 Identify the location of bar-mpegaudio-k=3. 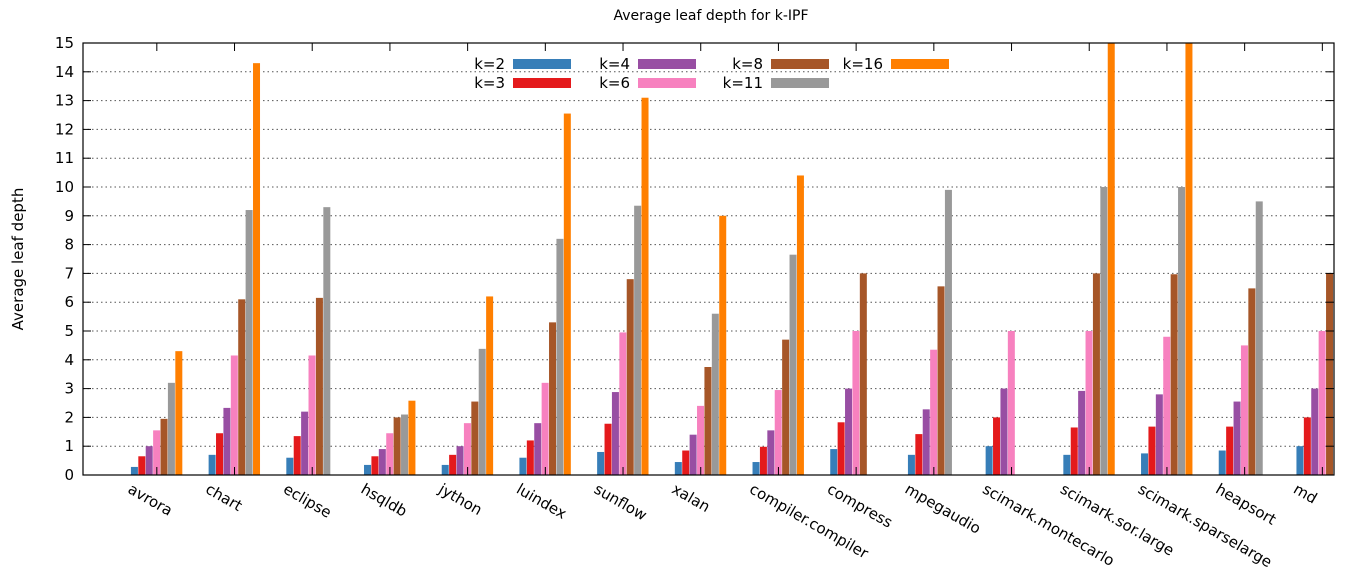
(919, 454).